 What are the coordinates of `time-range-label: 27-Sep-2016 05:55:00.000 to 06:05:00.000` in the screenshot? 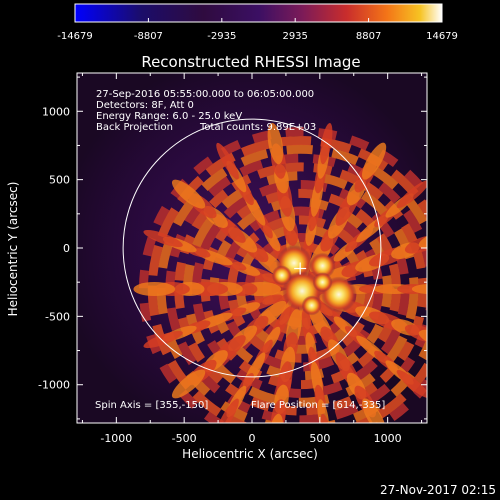 It's located at (205, 94).